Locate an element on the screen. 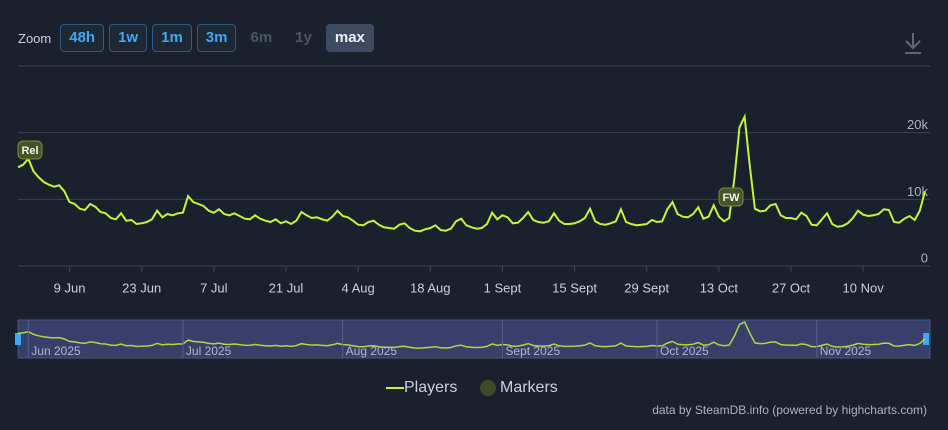 The image size is (948, 430). zoom-button: 1m is located at coordinates (172, 38).